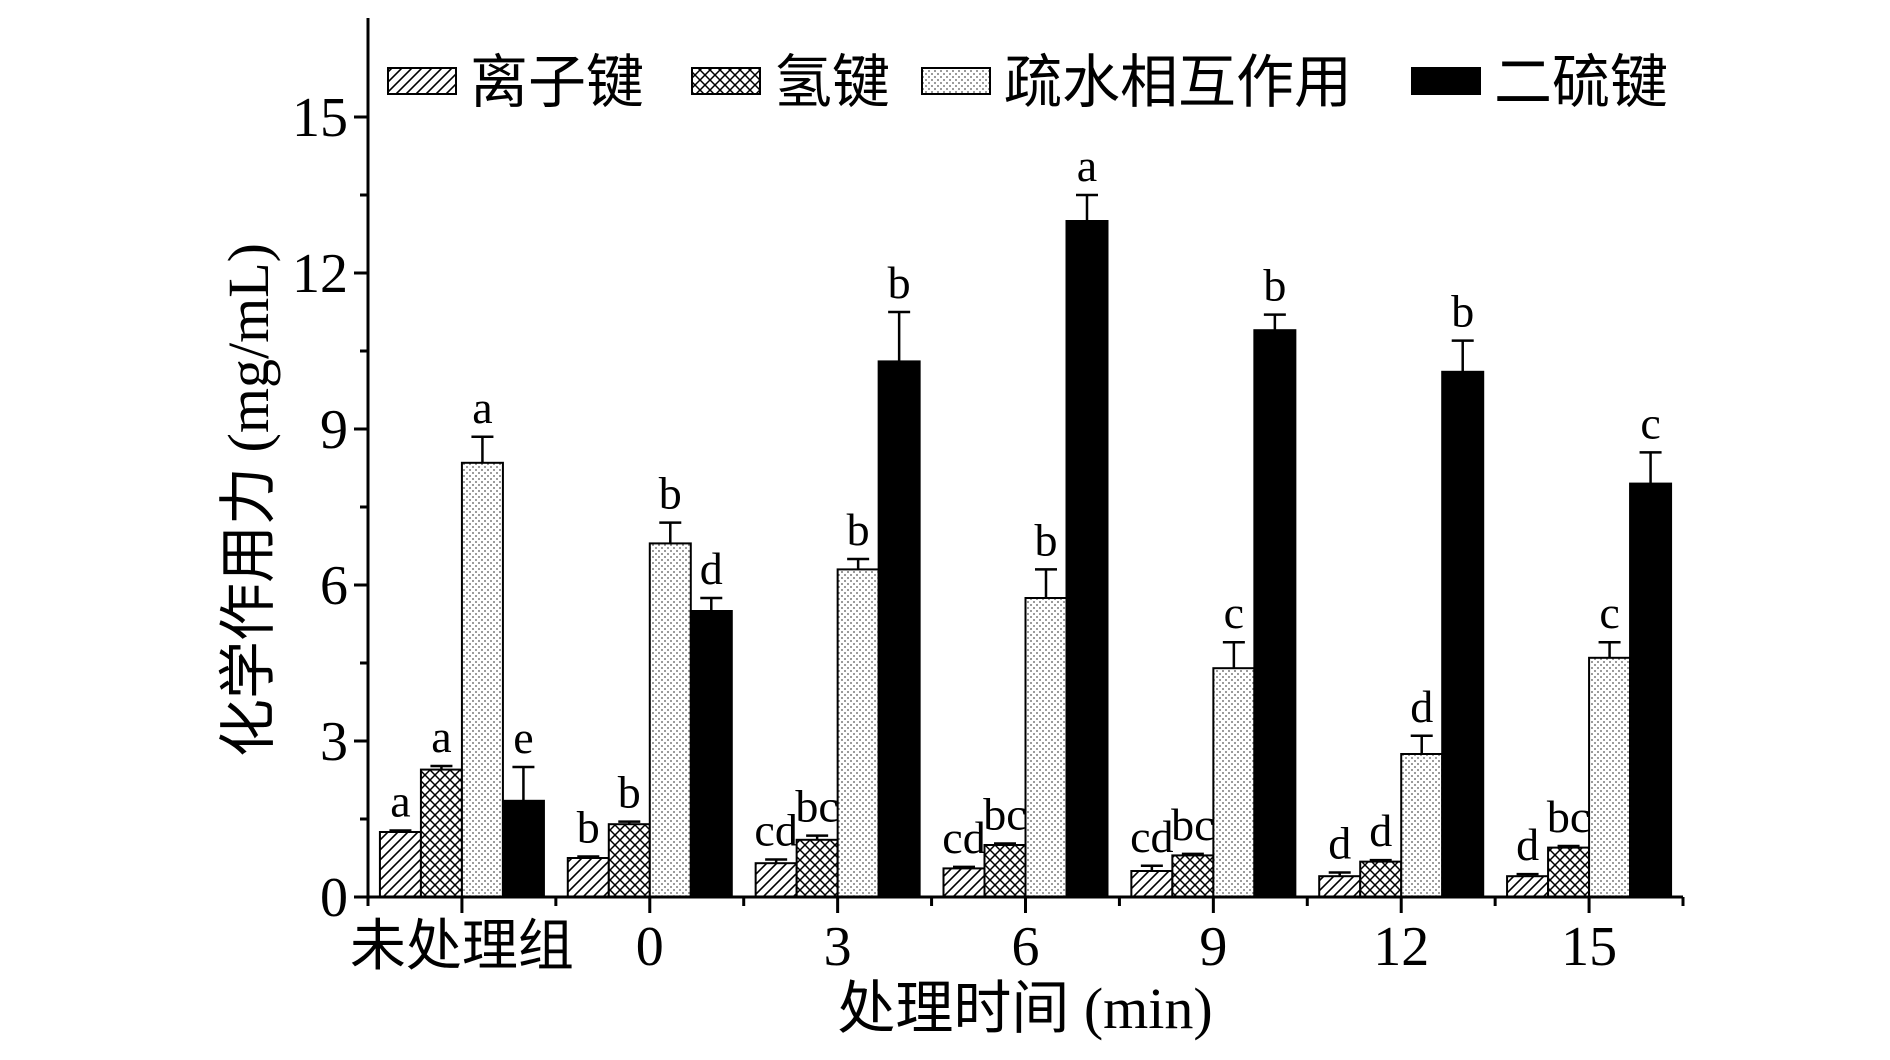  I want to click on x-tick-label: 12, so click(1401, 947).